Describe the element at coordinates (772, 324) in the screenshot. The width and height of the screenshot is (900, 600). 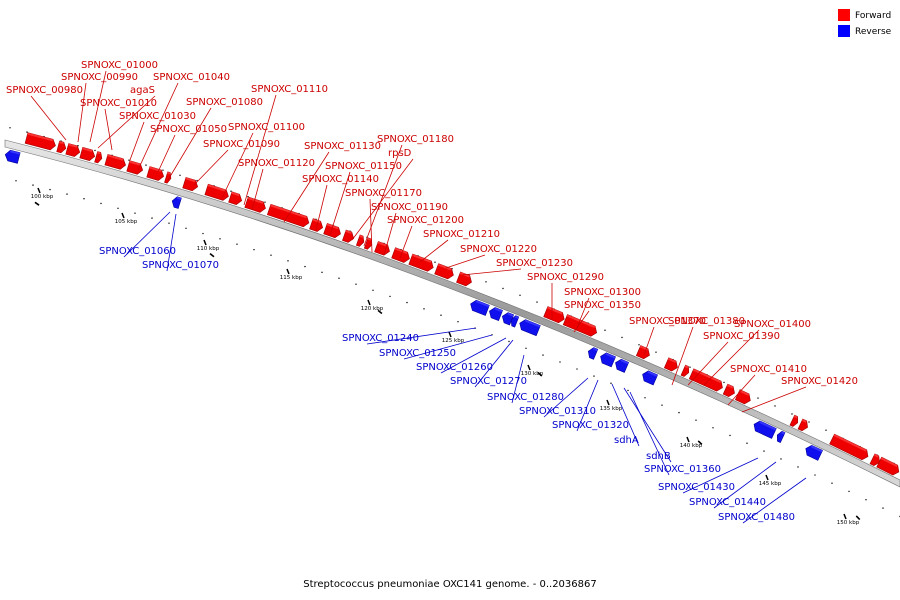
I see `forward-gene-label-spnoxc-01400: SPNOXC_01400` at that location.